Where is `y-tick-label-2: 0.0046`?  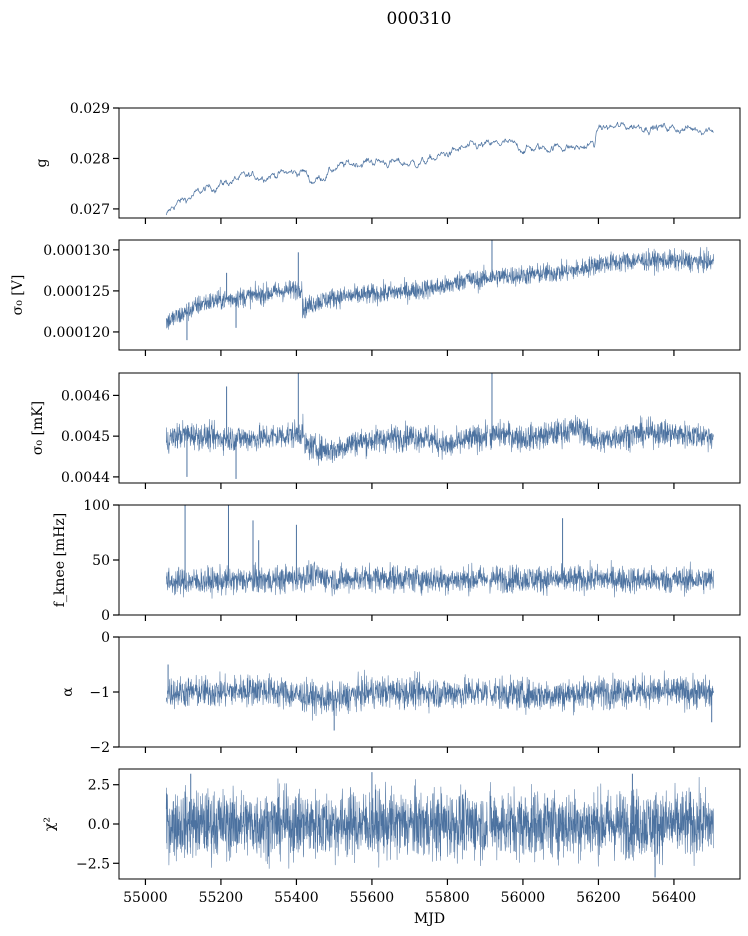 y-tick-label-2: 0.0046 is located at coordinates (85, 396).